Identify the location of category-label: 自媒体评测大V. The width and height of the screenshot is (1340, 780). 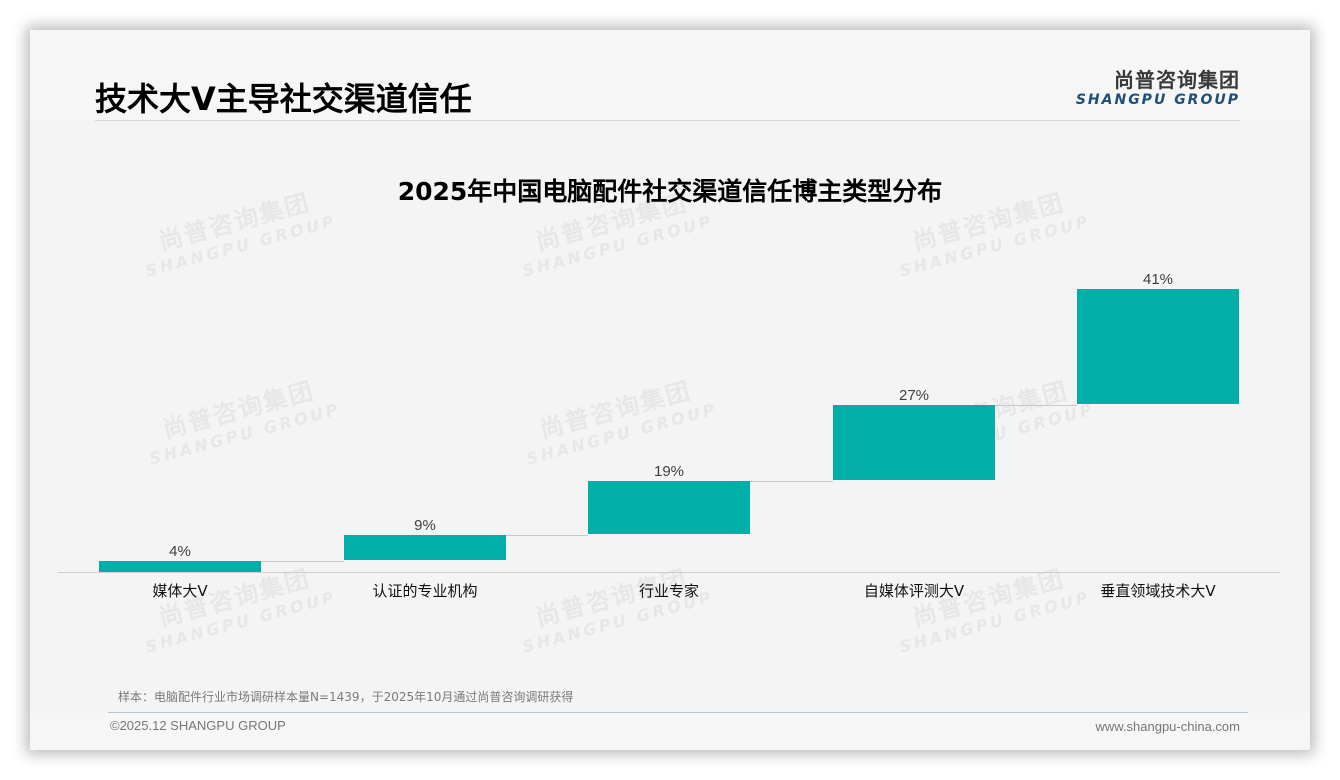
(914, 591).